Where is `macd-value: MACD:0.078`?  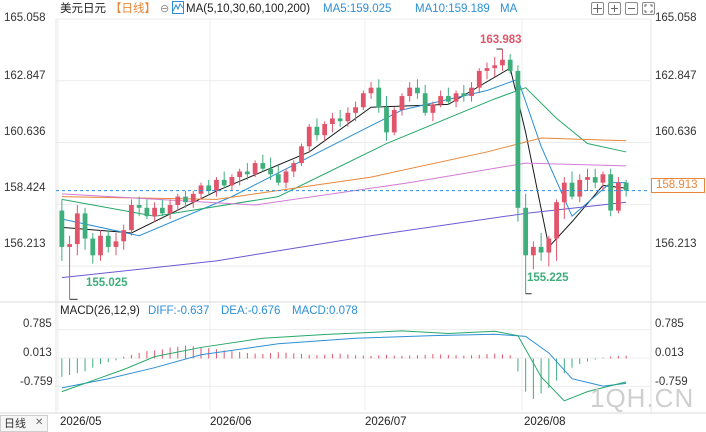
macd-value: MACD:0.078 is located at coordinates (325, 311).